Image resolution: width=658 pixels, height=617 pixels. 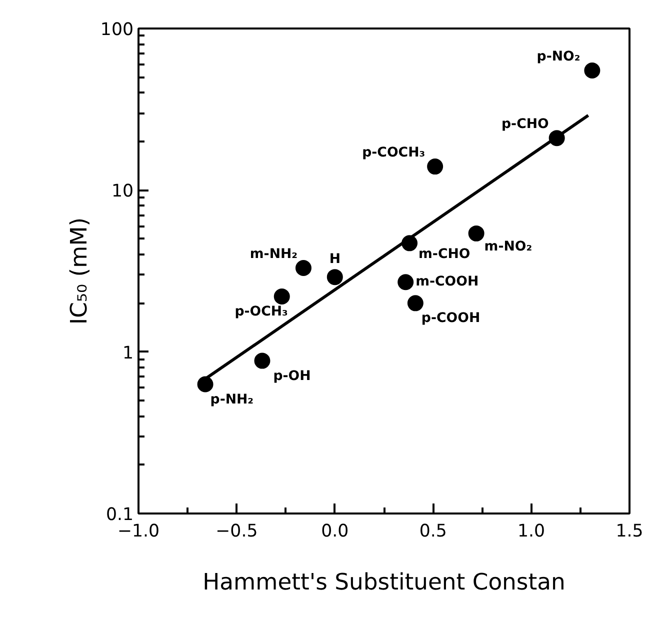 What do you see at coordinates (630, 532) in the screenshot?
I see `x-tick-label: 1.5` at bounding box center [630, 532].